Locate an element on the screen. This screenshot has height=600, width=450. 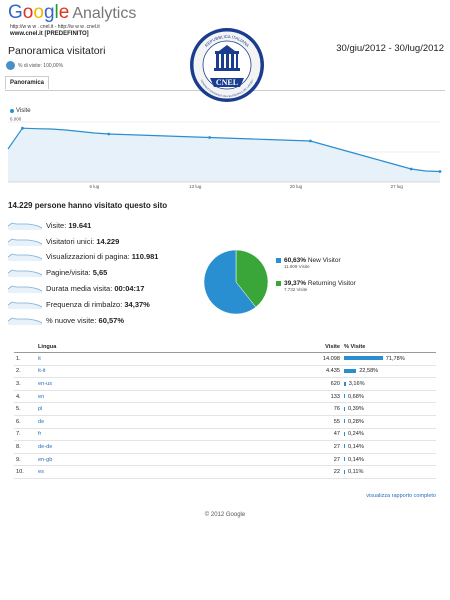
x-tick-label: 27 lug is located at coordinates (397, 186).